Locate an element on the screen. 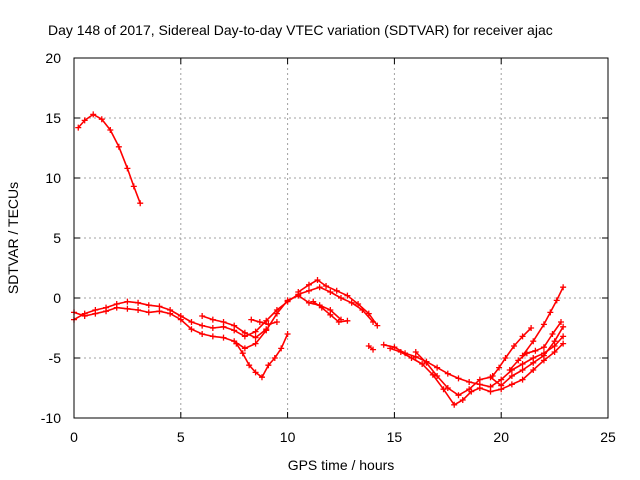 The image size is (640, 480). data-series-arc-l is located at coordinates (489, 361).